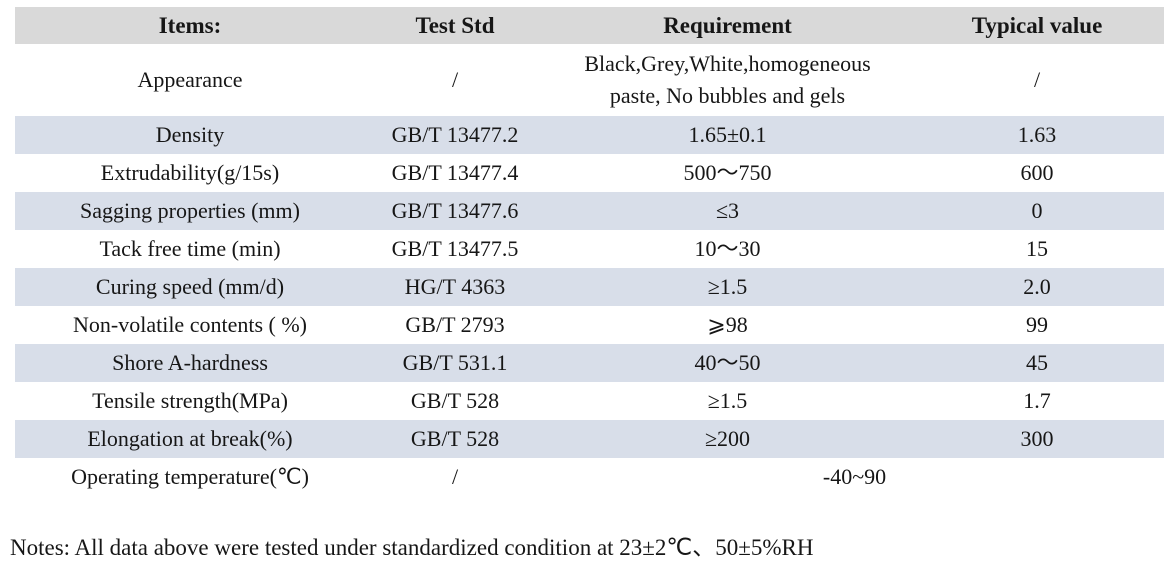 The width and height of the screenshot is (1164, 582). I want to click on cell-typical: 1.7, so click(1037, 400).